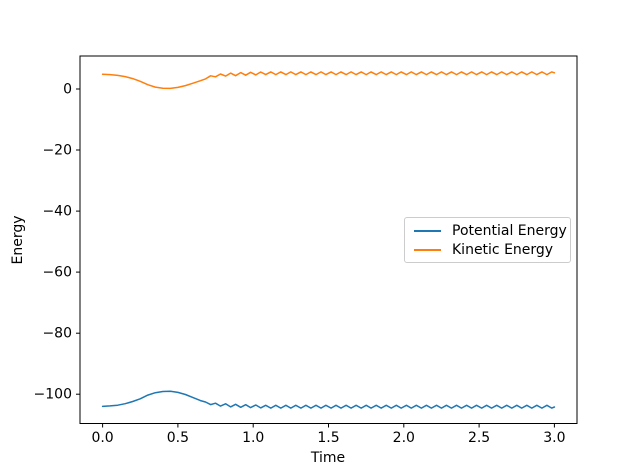 This screenshot has height=476, width=640. I want to click on x-tick-label: 1.5, so click(328, 438).